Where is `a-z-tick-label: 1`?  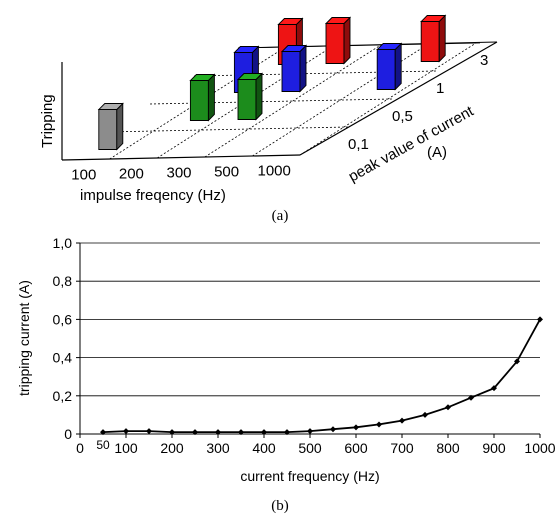 a-z-tick-label: 1 is located at coordinates (440, 88).